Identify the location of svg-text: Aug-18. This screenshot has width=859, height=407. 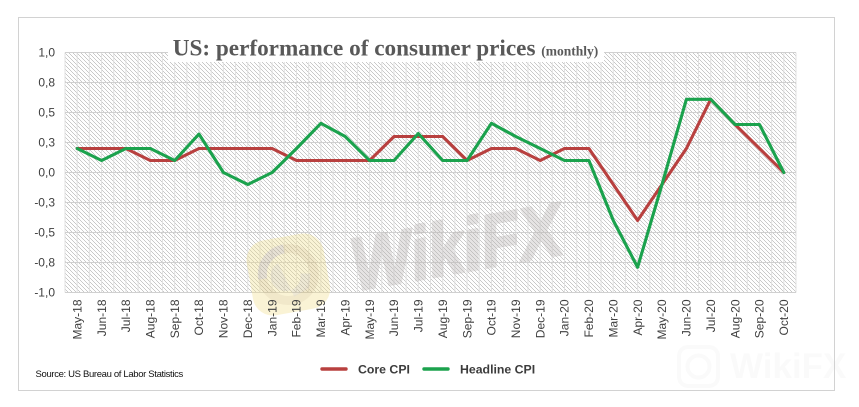
(151, 318).